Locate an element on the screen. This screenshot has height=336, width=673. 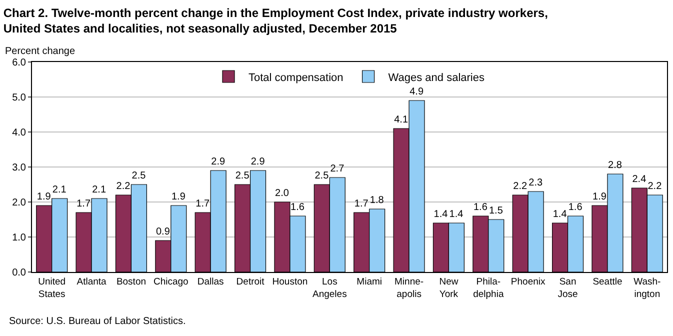
x-tick-label: Wash- ington is located at coordinates (647, 288).